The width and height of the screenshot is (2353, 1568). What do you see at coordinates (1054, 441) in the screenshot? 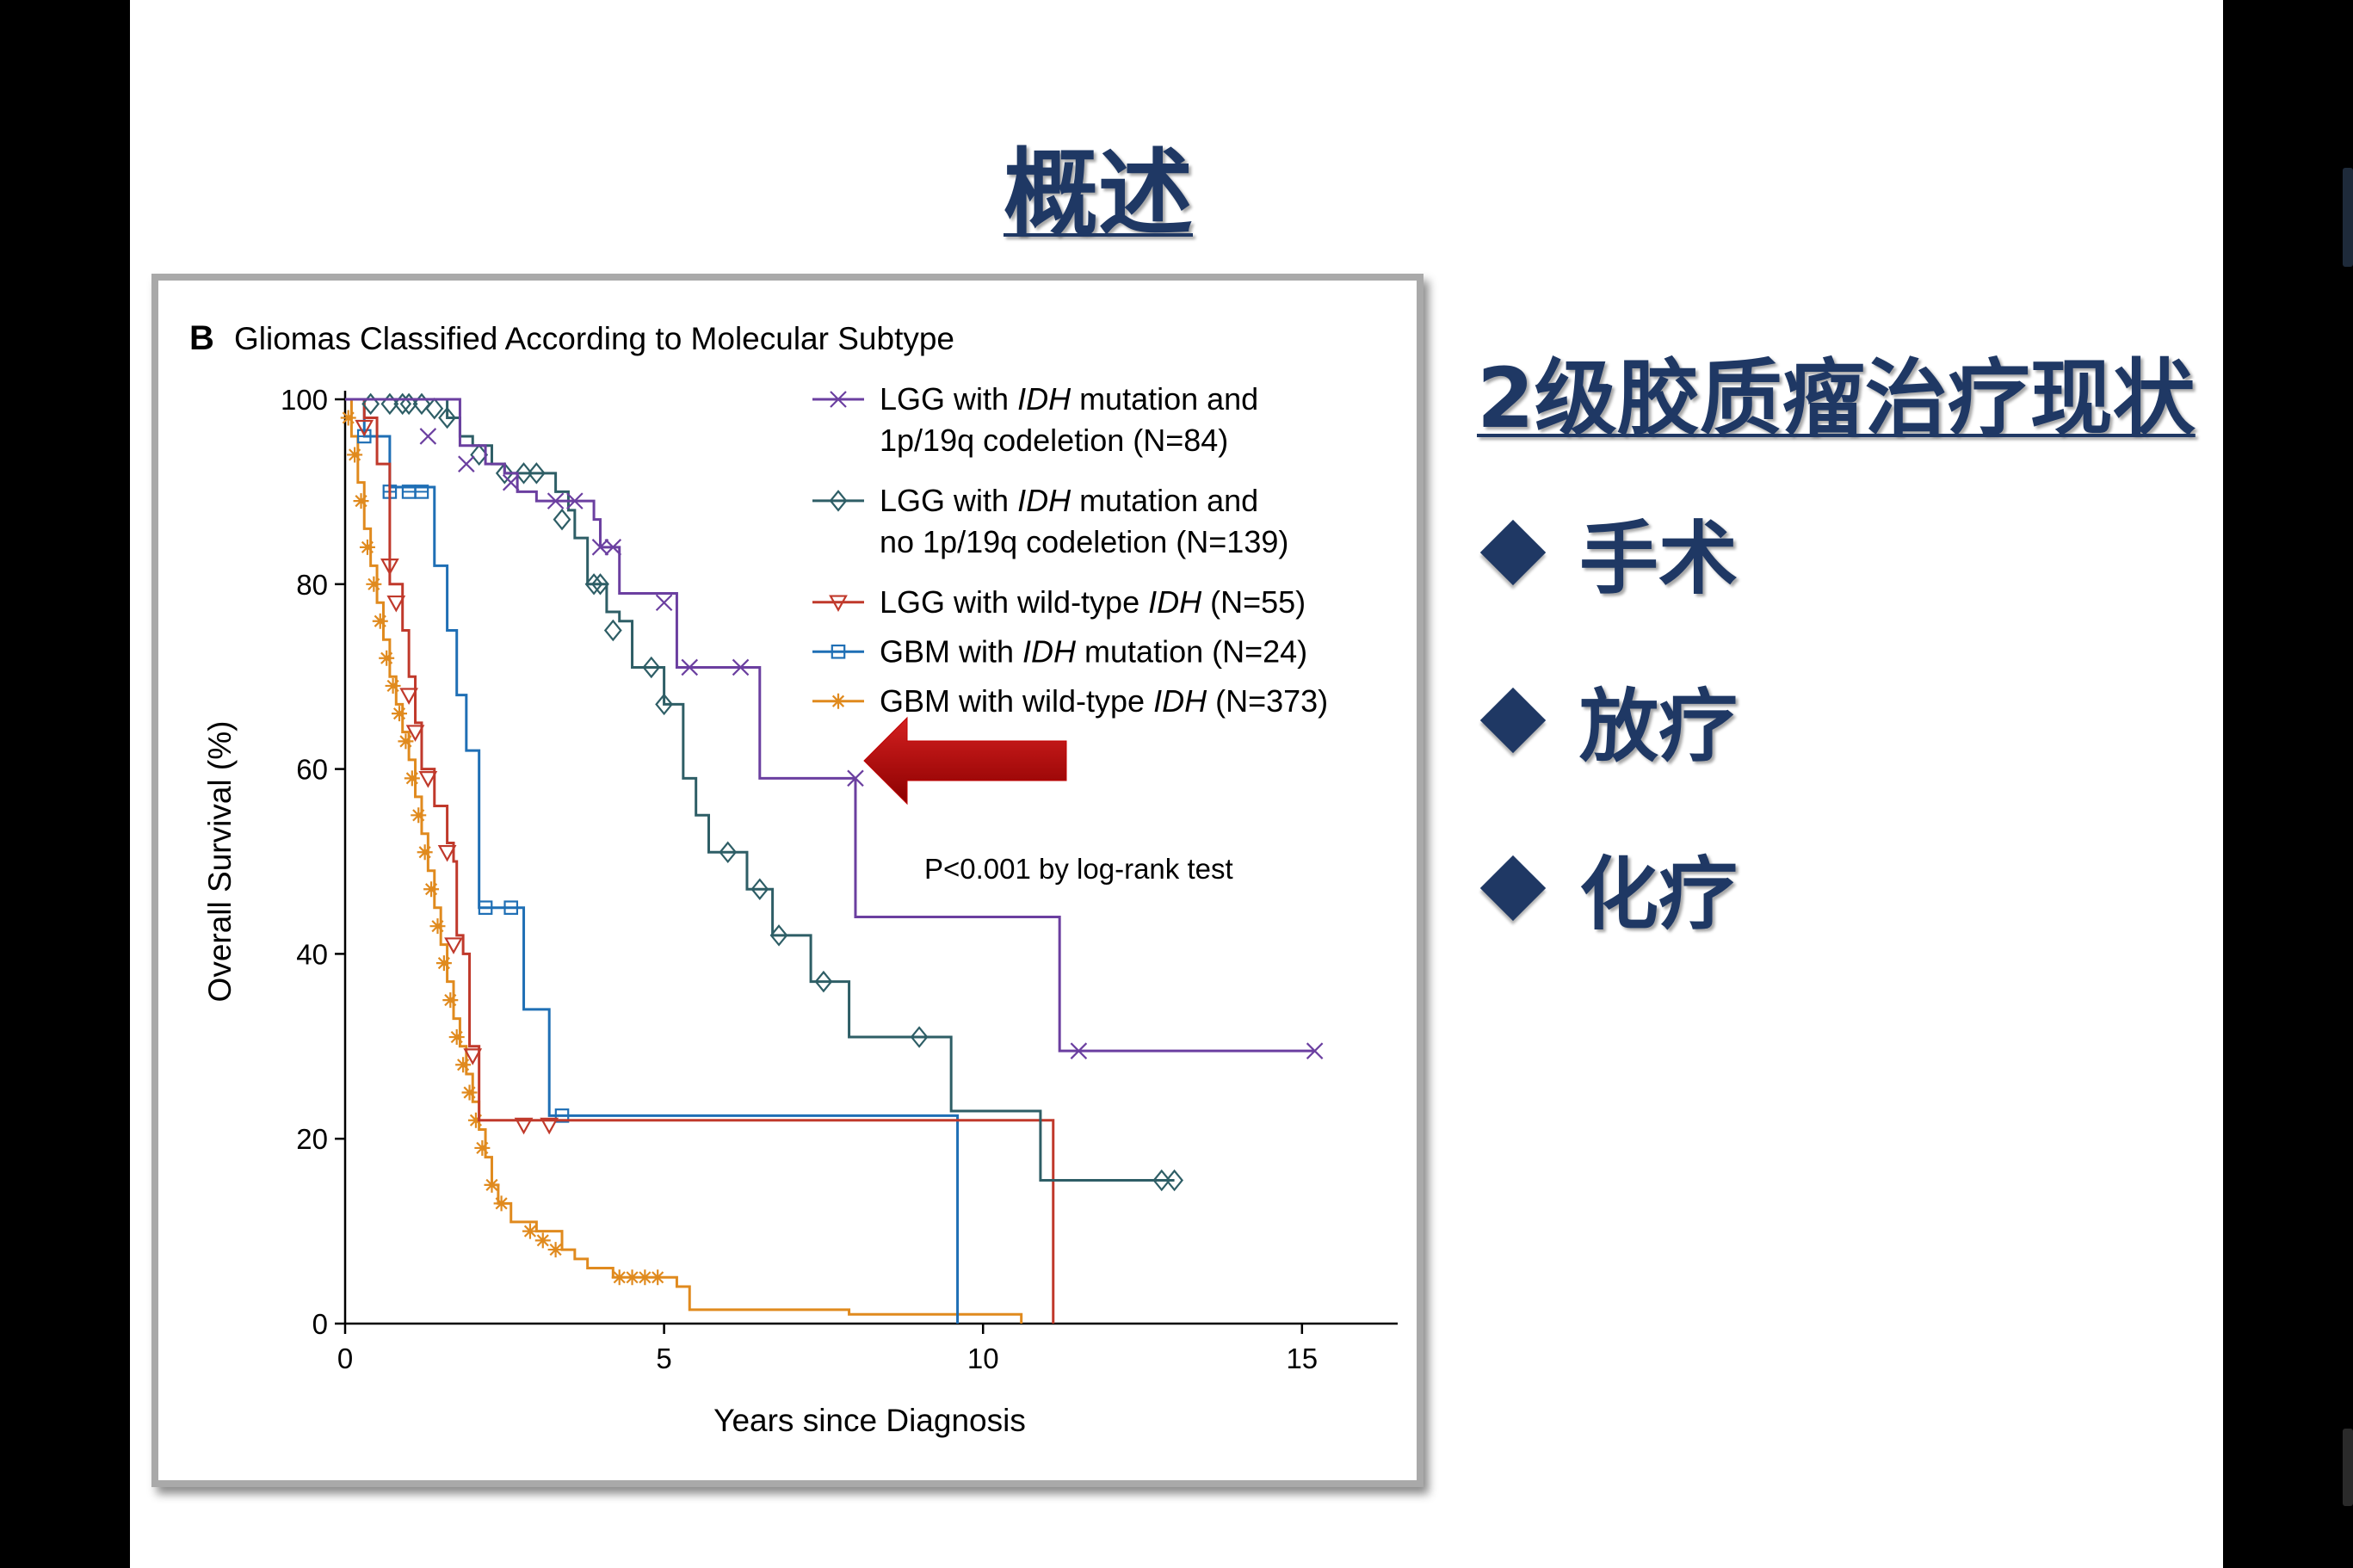
I see `legend-label: 1p/19q codeletion (N=84)` at bounding box center [1054, 441].